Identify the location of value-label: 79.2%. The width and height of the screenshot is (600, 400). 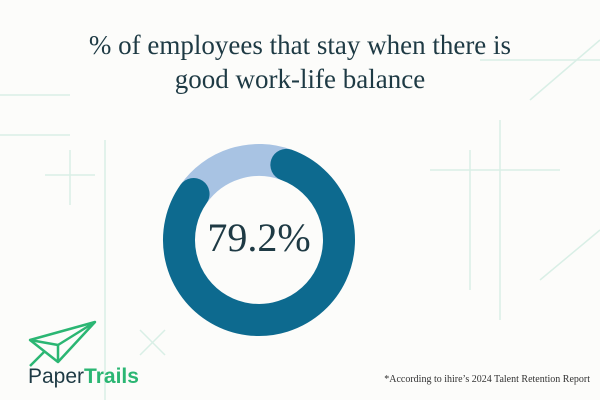
(258, 237).